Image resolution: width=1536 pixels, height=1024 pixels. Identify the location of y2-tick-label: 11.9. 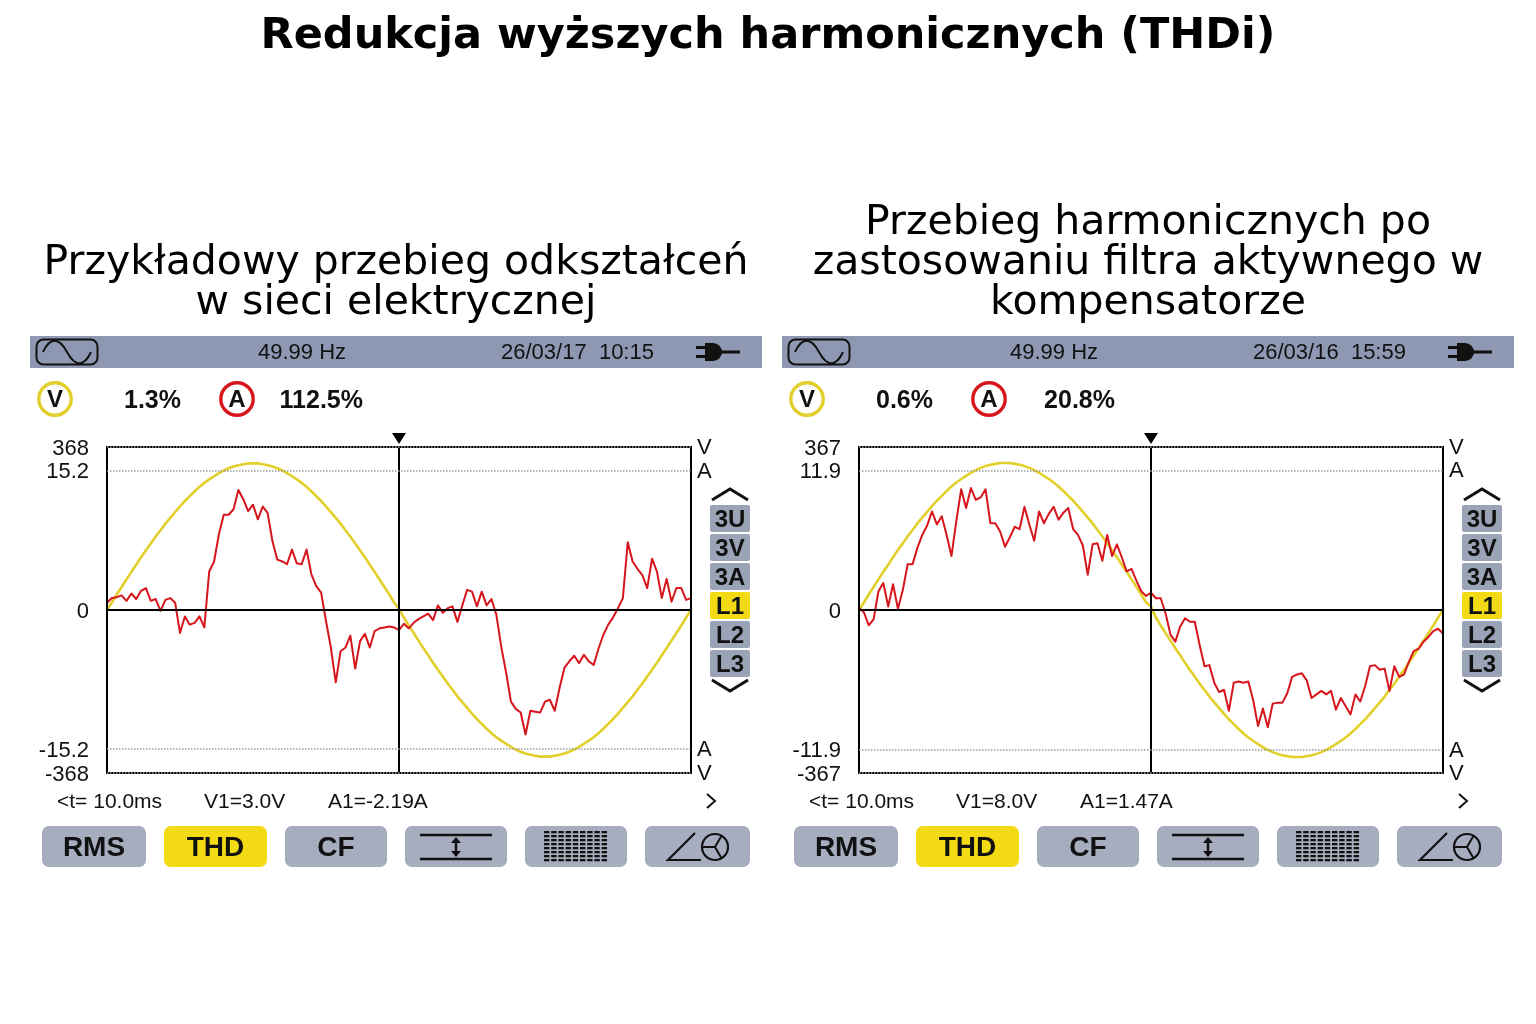
(820, 470).